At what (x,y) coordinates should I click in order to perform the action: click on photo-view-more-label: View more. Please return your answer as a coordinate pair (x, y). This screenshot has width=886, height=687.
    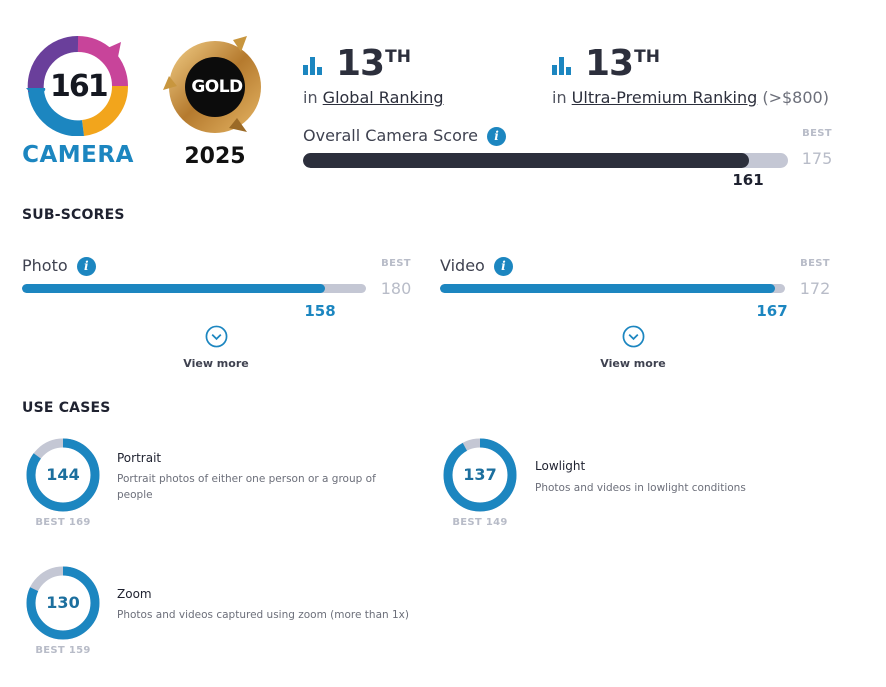
    Looking at the image, I should click on (216, 363).